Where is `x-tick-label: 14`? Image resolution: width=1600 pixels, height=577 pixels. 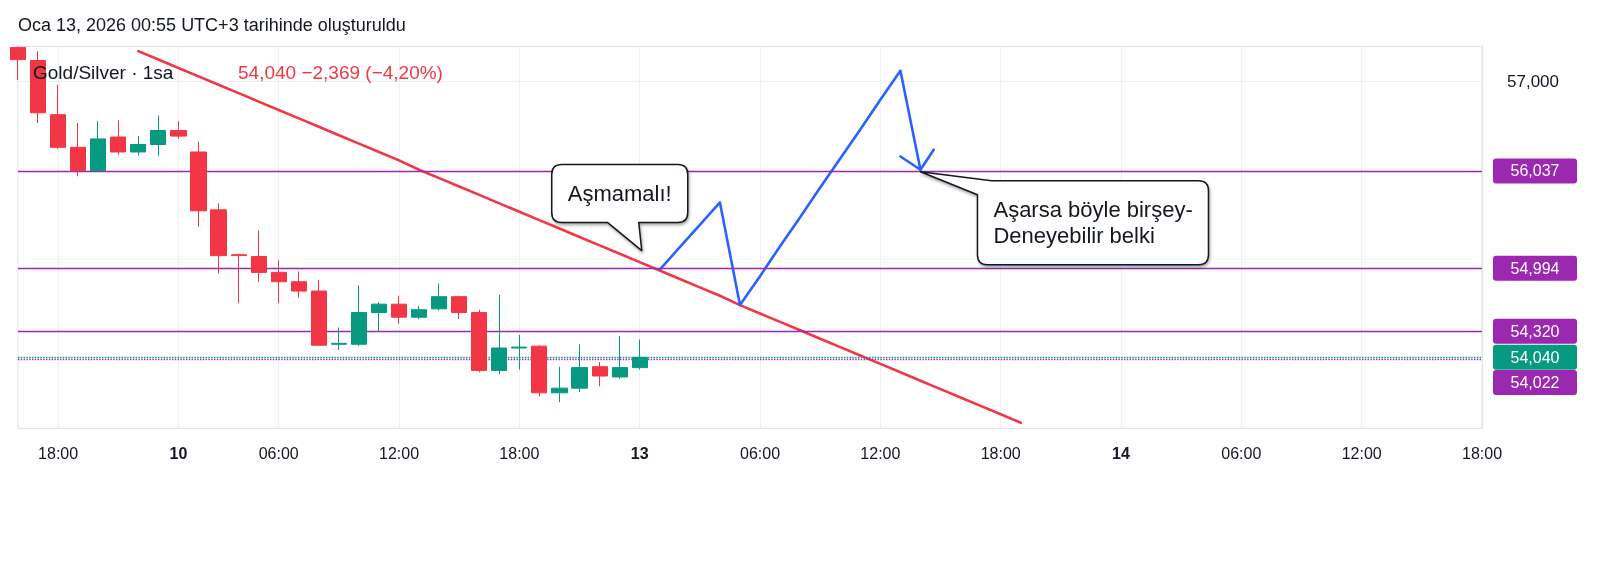
x-tick-label: 14 is located at coordinates (1121, 453).